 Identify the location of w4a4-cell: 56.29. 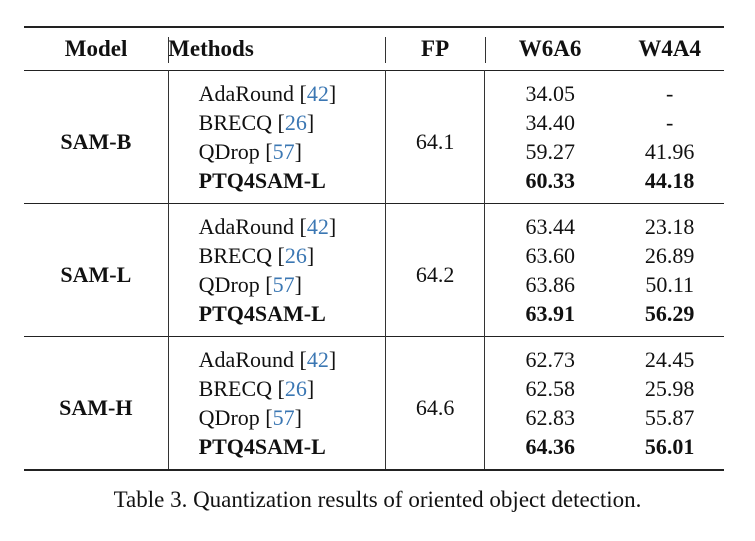
(669, 313).